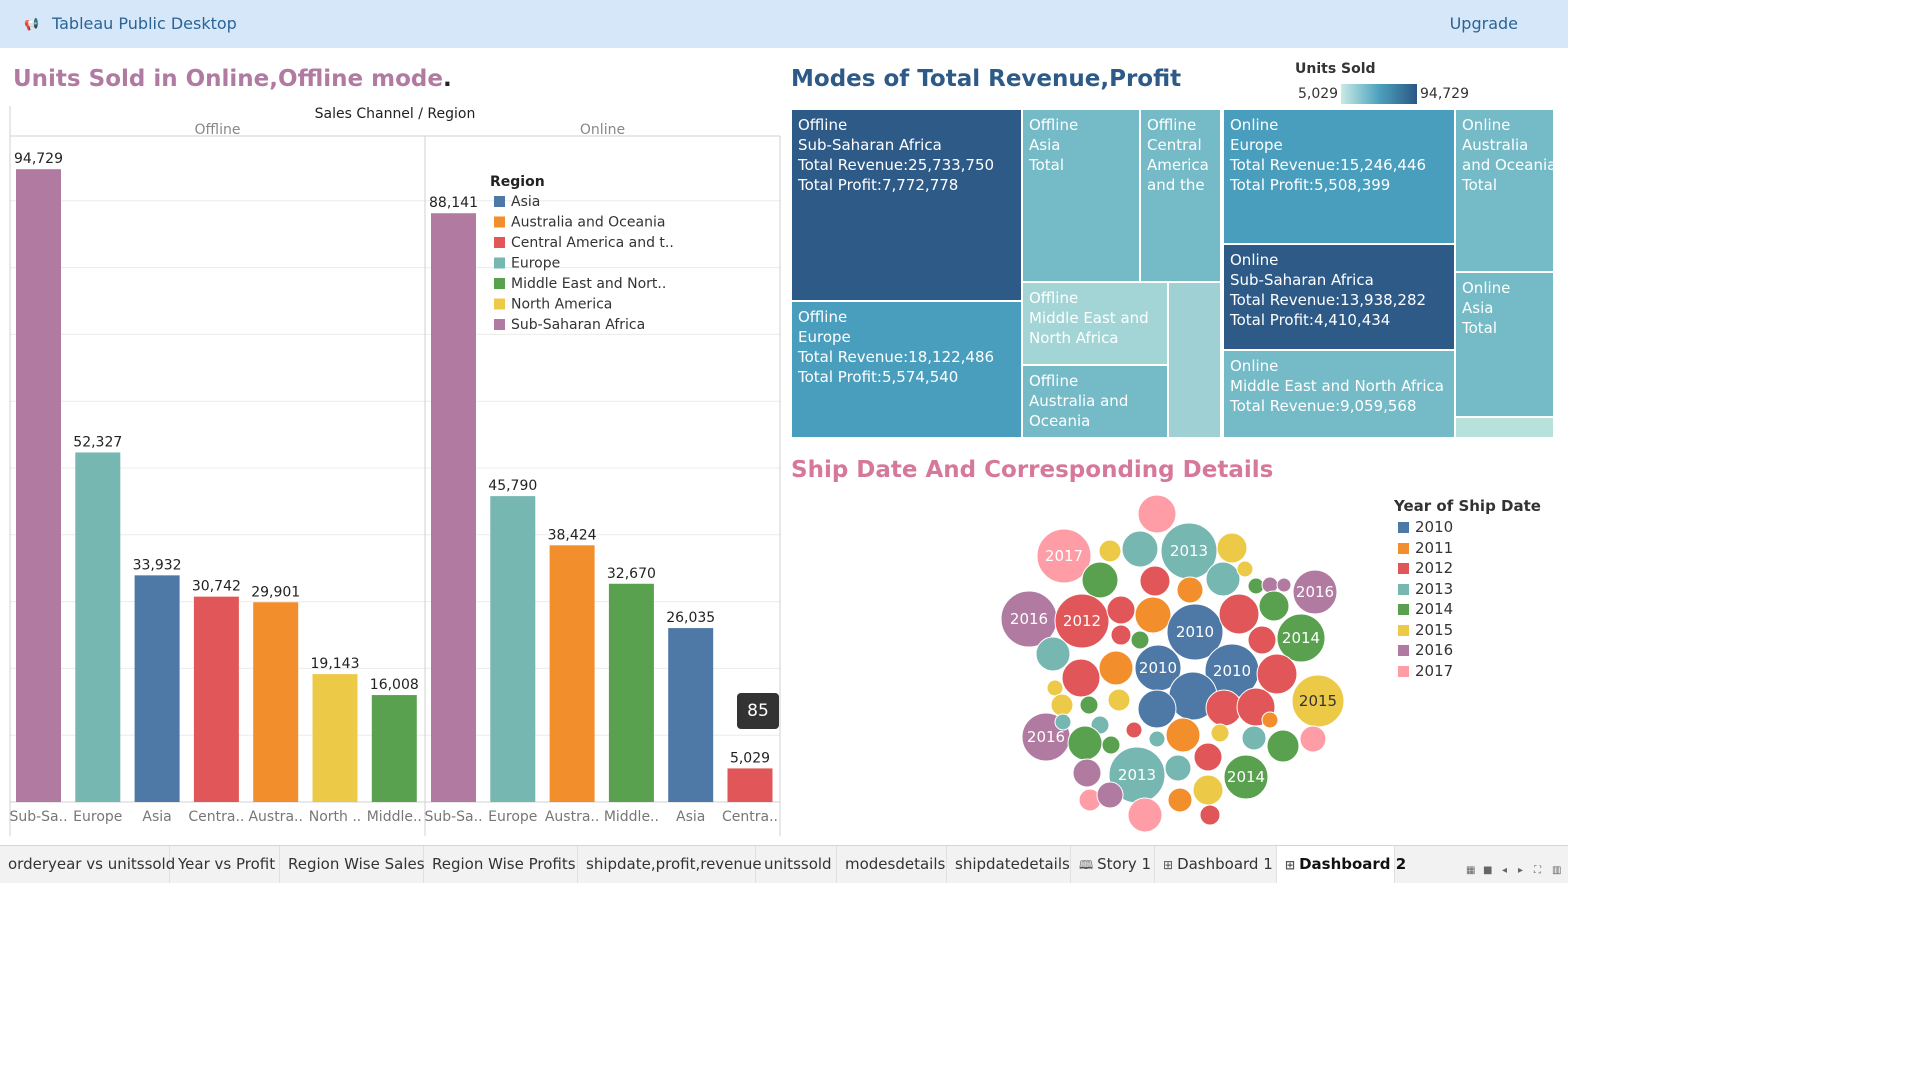 This screenshot has height=1080, width=1920. Describe the element at coordinates (892, 864) in the screenshot. I see `sheet-tab: modesdetails` at that location.